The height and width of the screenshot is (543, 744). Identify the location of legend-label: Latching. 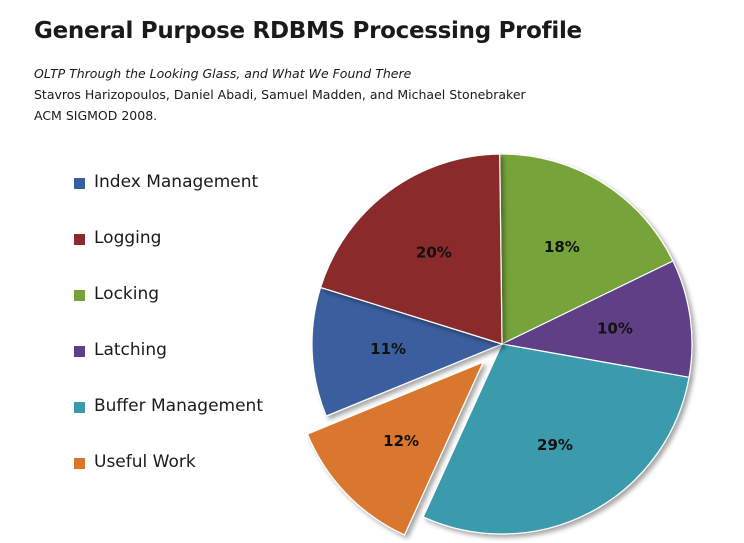
(130, 350).